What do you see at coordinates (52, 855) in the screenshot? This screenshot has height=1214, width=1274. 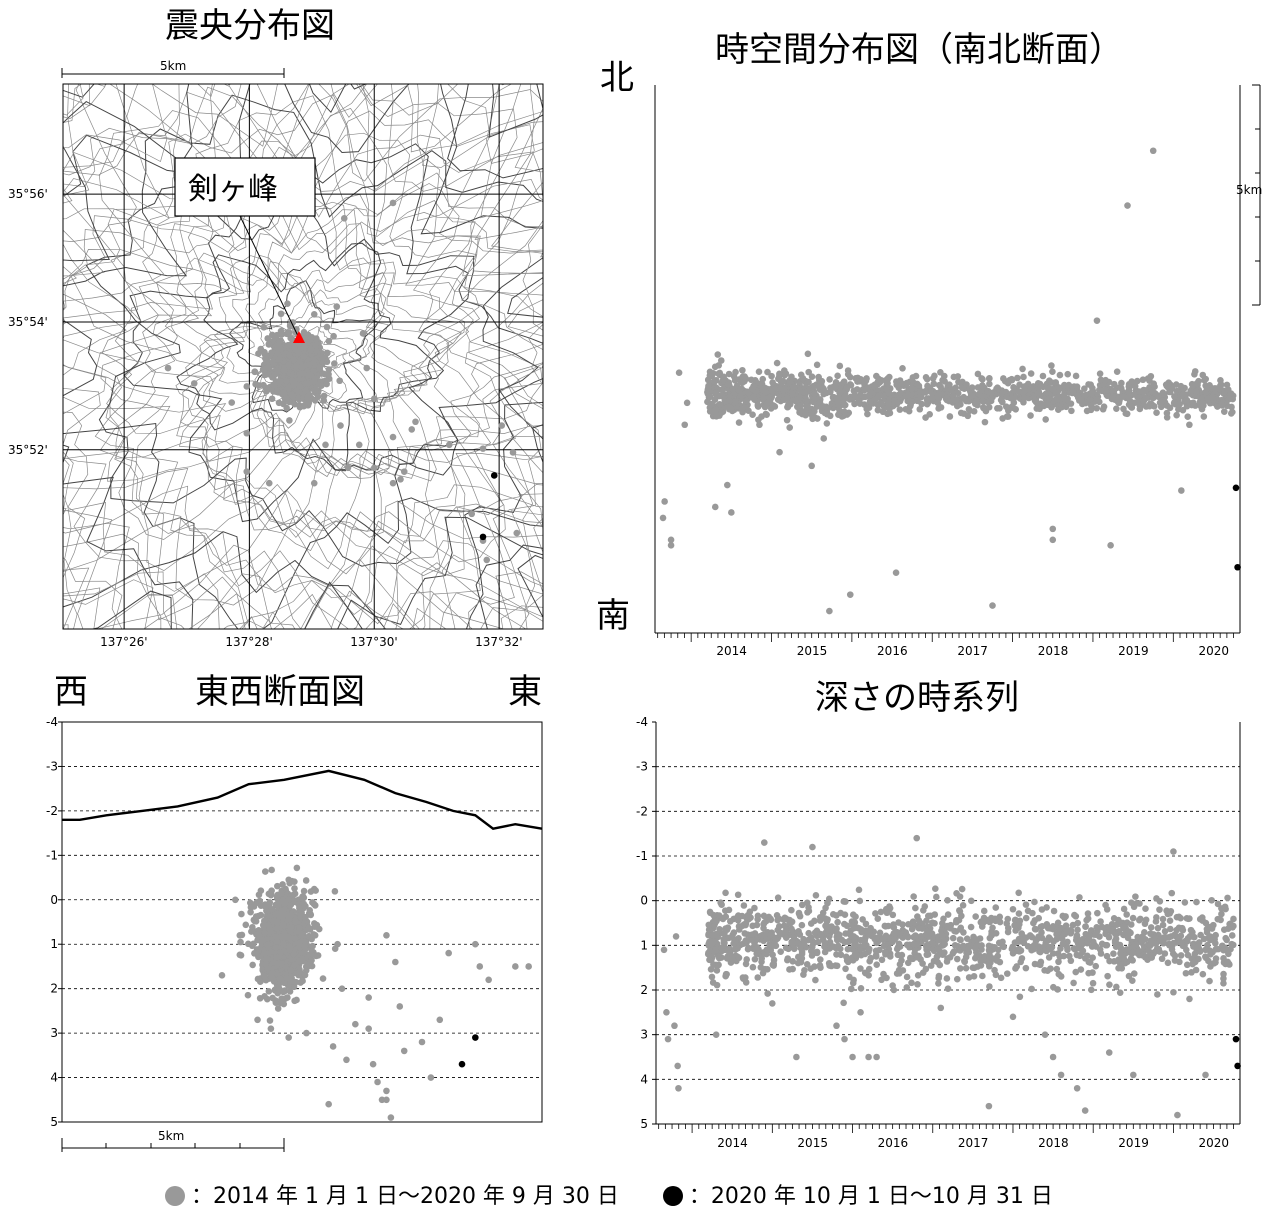 I see `ew-y-tick-label: -1` at bounding box center [52, 855].